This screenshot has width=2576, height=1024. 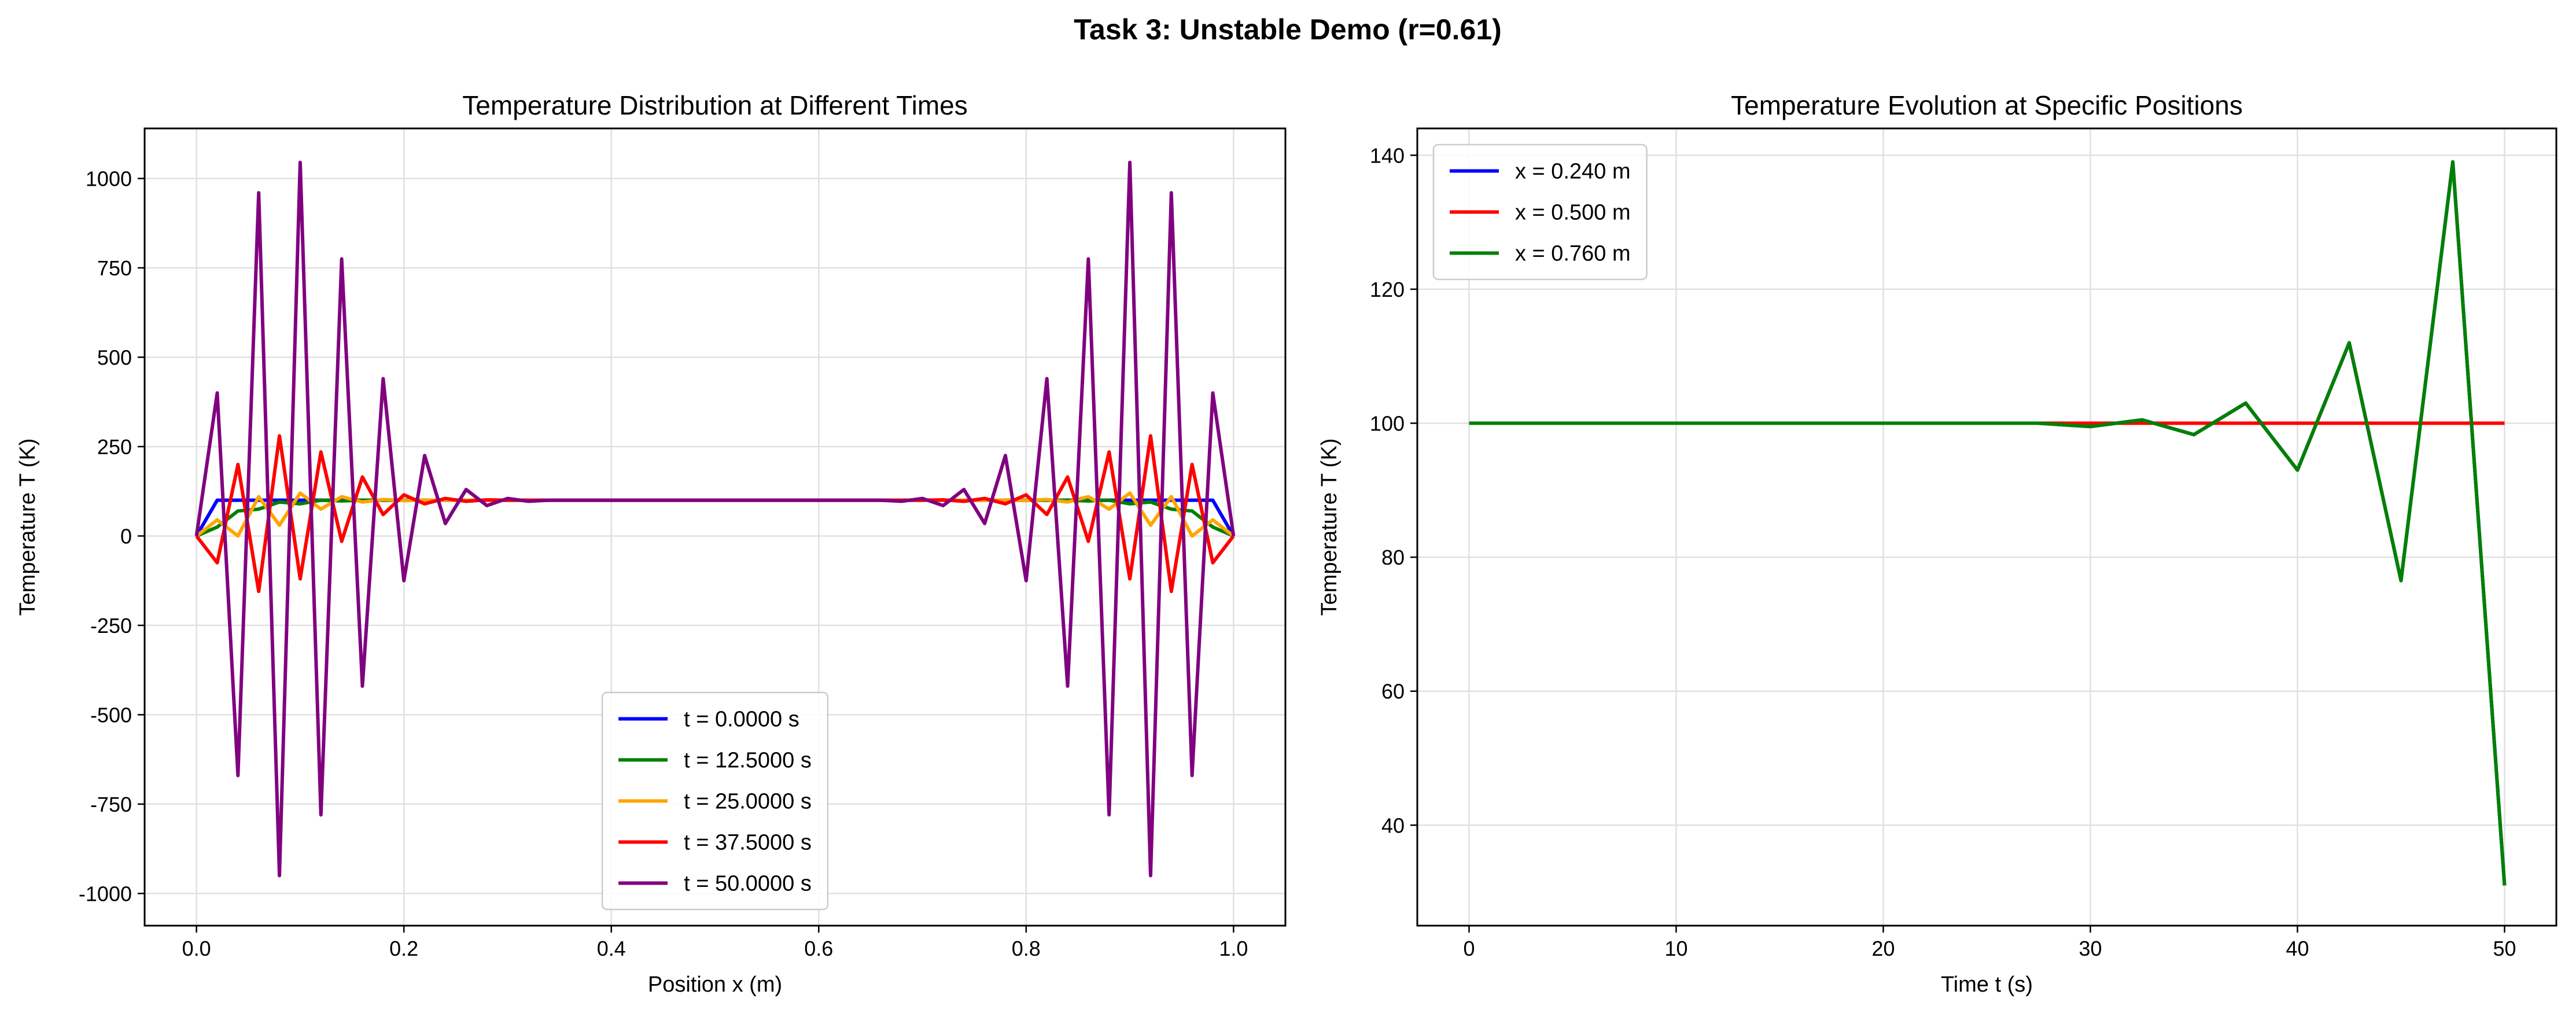 What do you see at coordinates (1393, 691) in the screenshot?
I see `y-tick-label: 60` at bounding box center [1393, 691].